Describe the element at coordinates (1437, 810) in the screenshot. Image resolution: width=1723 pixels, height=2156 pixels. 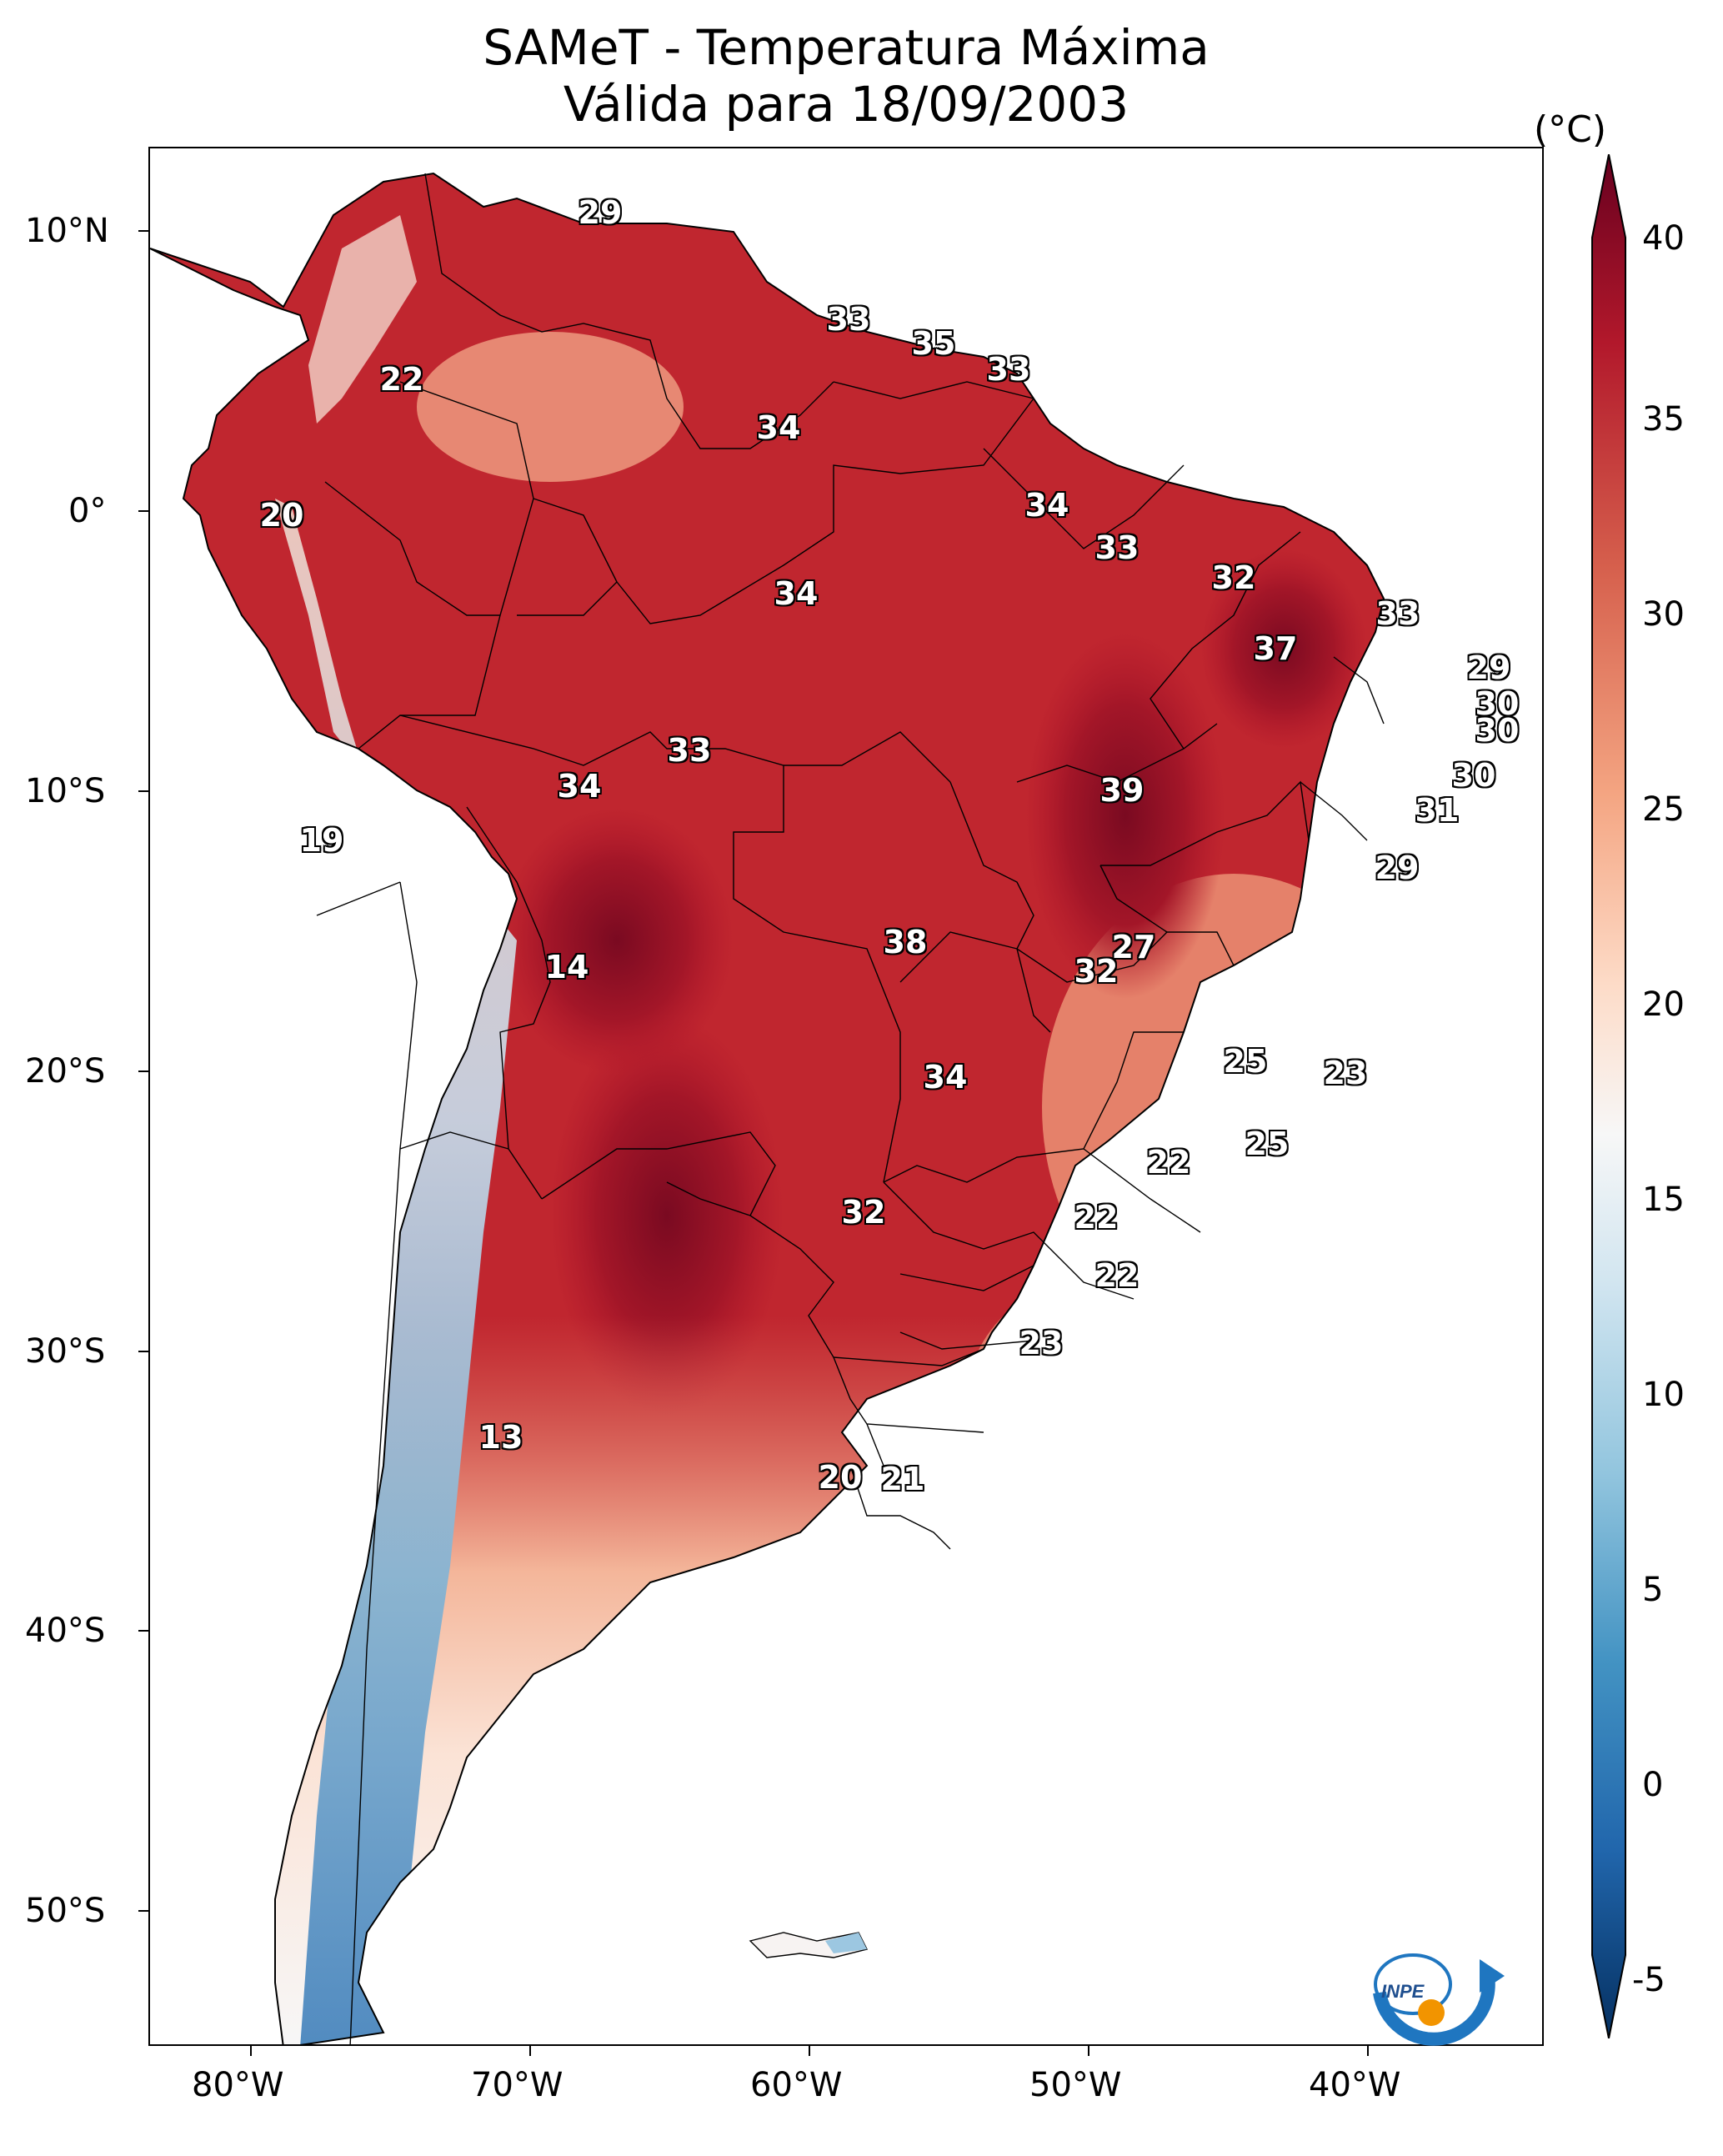
I see `station-value: 31` at that location.